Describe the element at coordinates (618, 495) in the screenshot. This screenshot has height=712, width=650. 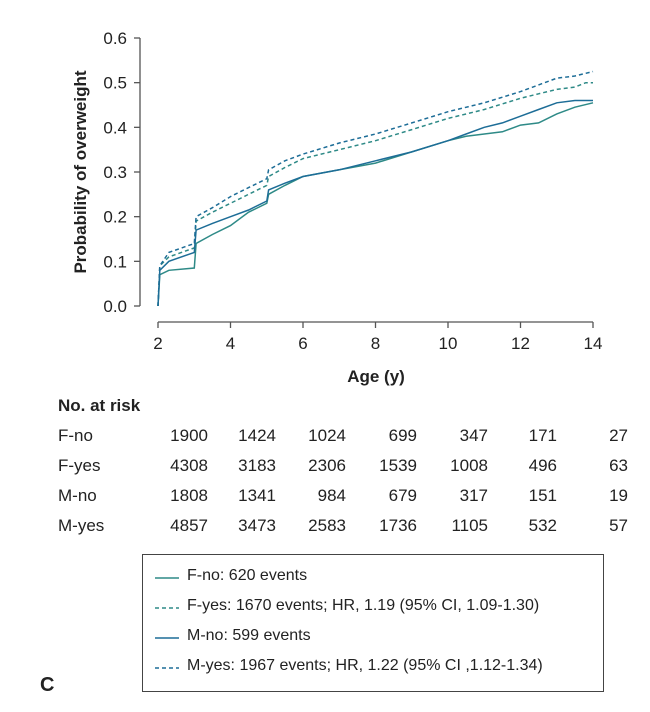
I see `risk-cell: 19` at that location.